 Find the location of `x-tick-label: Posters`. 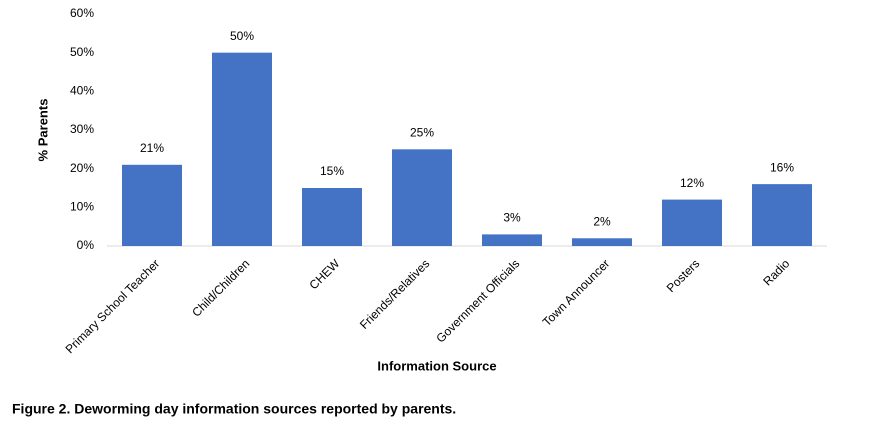

x-tick-label: Posters is located at coordinates (683, 275).